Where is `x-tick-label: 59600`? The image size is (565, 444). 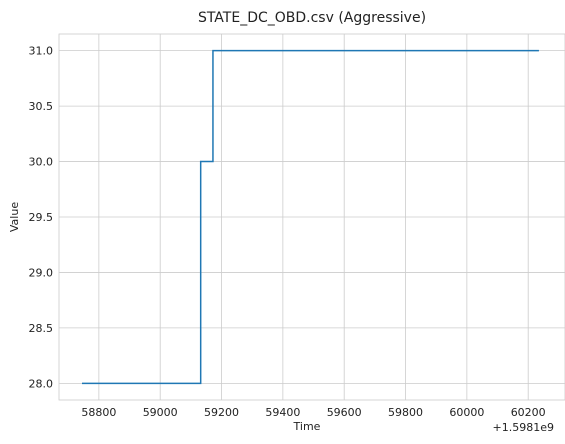
x-tick-label: 59600 is located at coordinates (344, 412).